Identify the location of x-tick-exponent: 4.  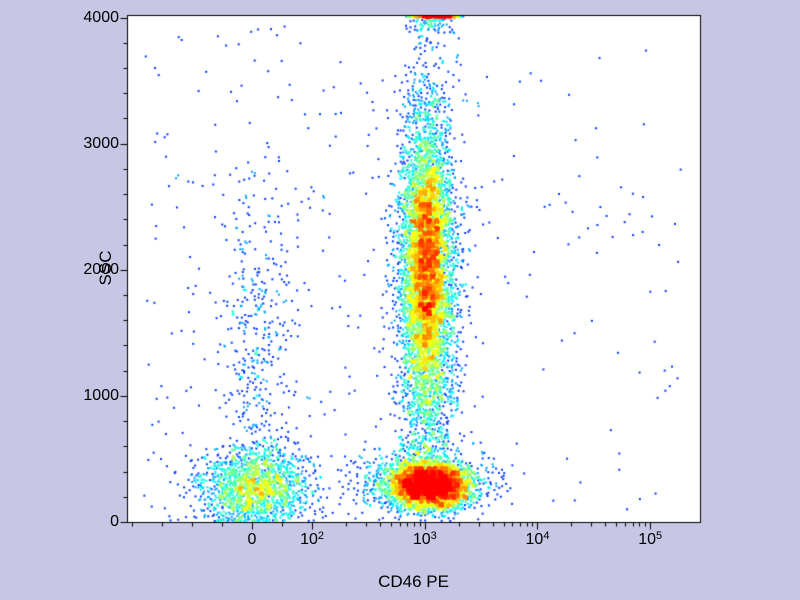
(546, 536).